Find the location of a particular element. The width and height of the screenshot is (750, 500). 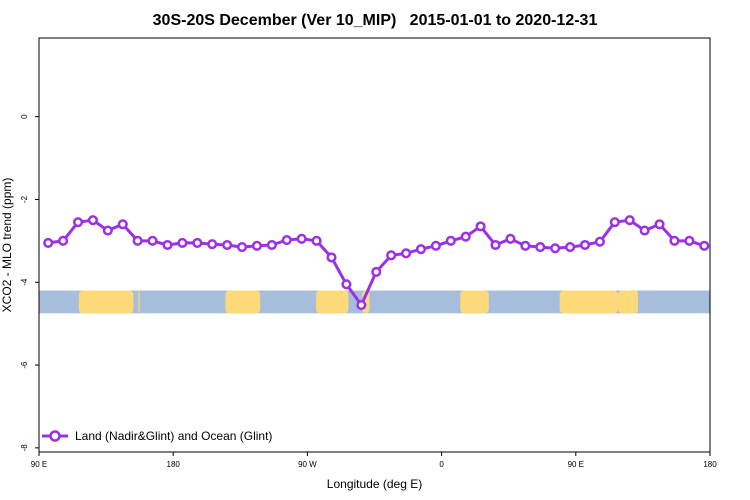

y-axis-label: XCO2 - MLO trend (ppm) is located at coordinates (7, 245).